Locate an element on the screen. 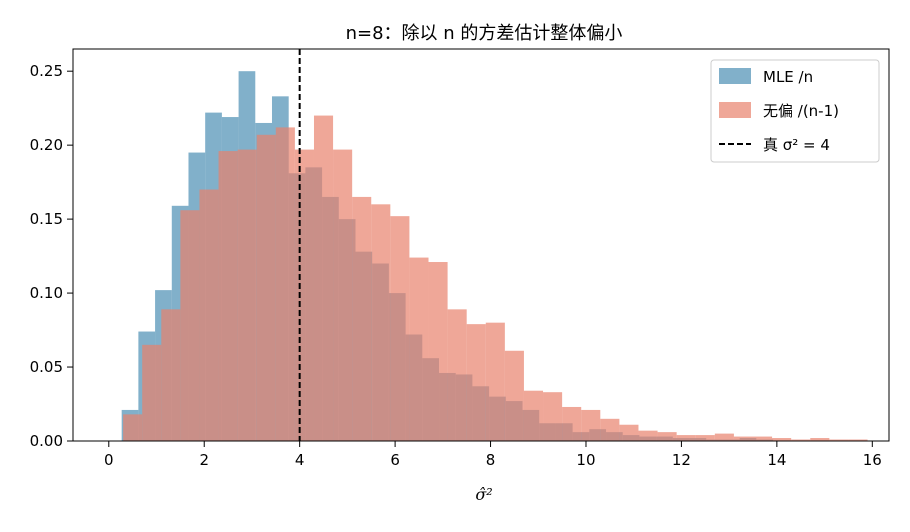  x-tick-label: 2 is located at coordinates (204, 460).